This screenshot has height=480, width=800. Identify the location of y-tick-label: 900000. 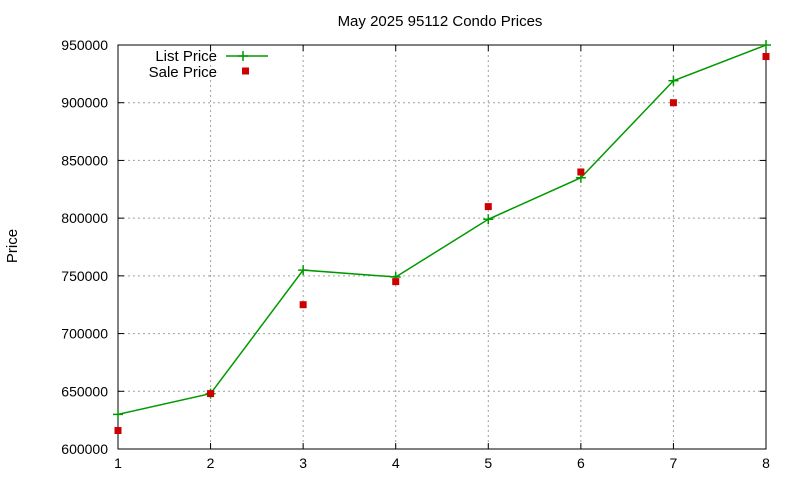
(84, 103).